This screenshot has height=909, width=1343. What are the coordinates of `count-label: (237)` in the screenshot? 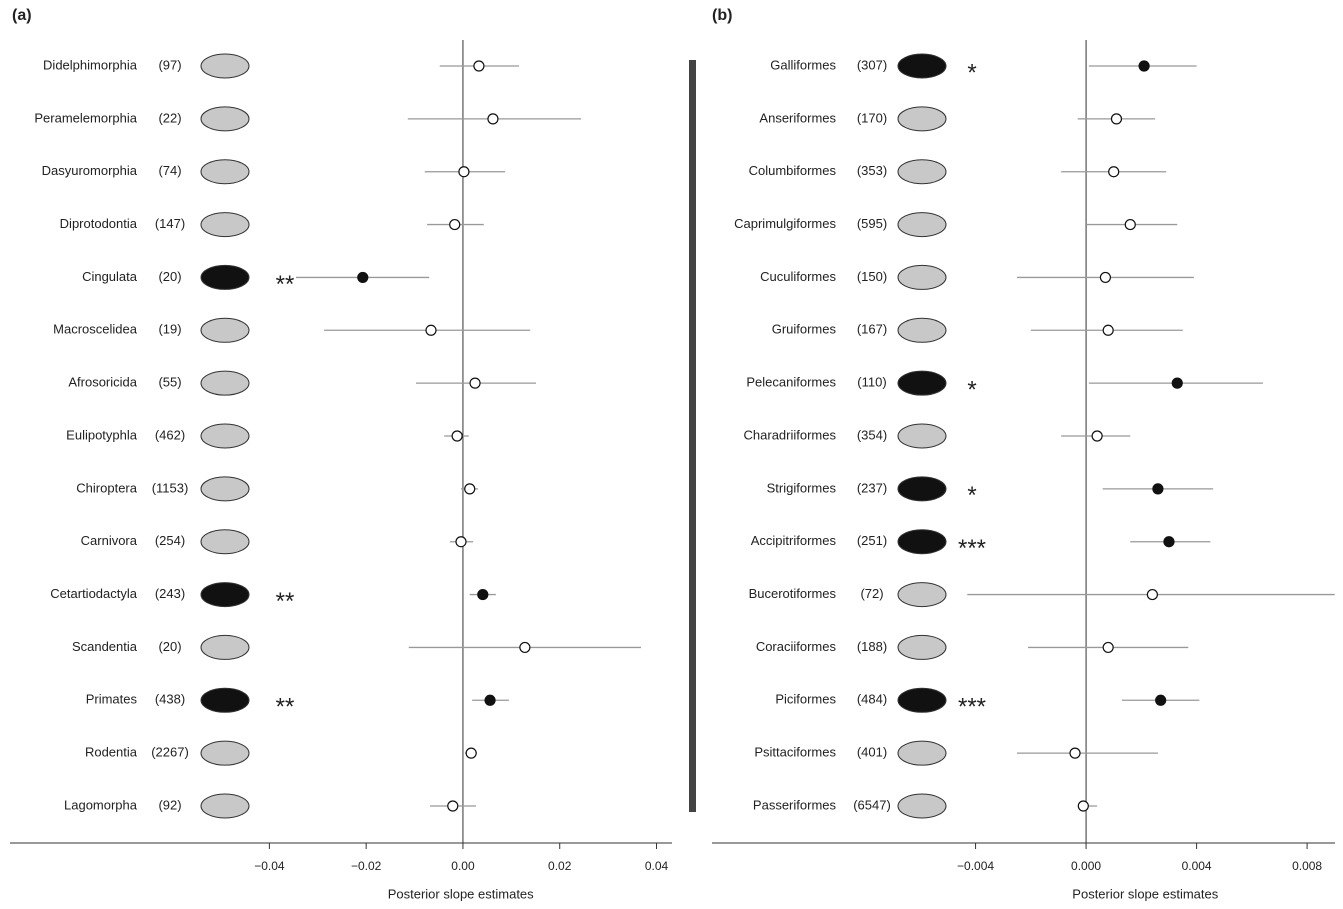 It's located at (872, 487).